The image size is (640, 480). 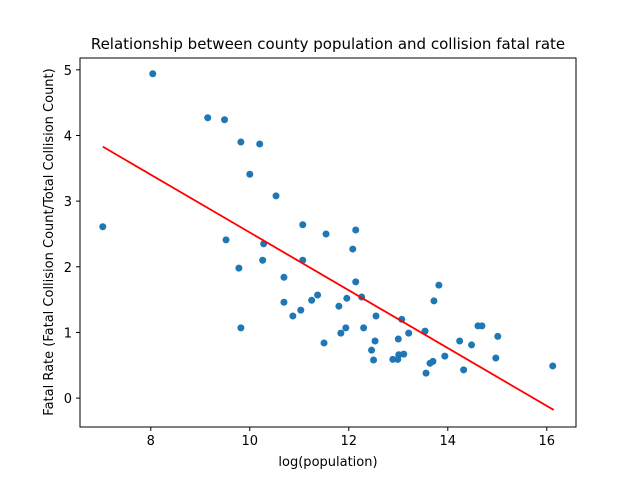 What do you see at coordinates (349, 441) in the screenshot?
I see `x-tick-label: 12` at bounding box center [349, 441].